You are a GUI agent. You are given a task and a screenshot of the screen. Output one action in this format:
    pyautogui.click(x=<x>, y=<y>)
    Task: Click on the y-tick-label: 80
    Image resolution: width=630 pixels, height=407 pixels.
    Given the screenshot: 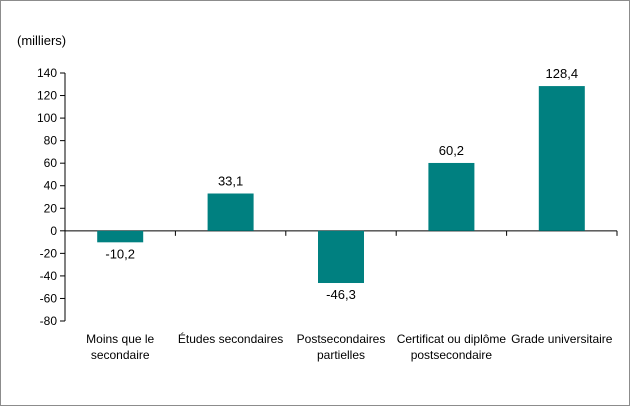 What is the action you would take?
    pyautogui.click(x=51, y=141)
    